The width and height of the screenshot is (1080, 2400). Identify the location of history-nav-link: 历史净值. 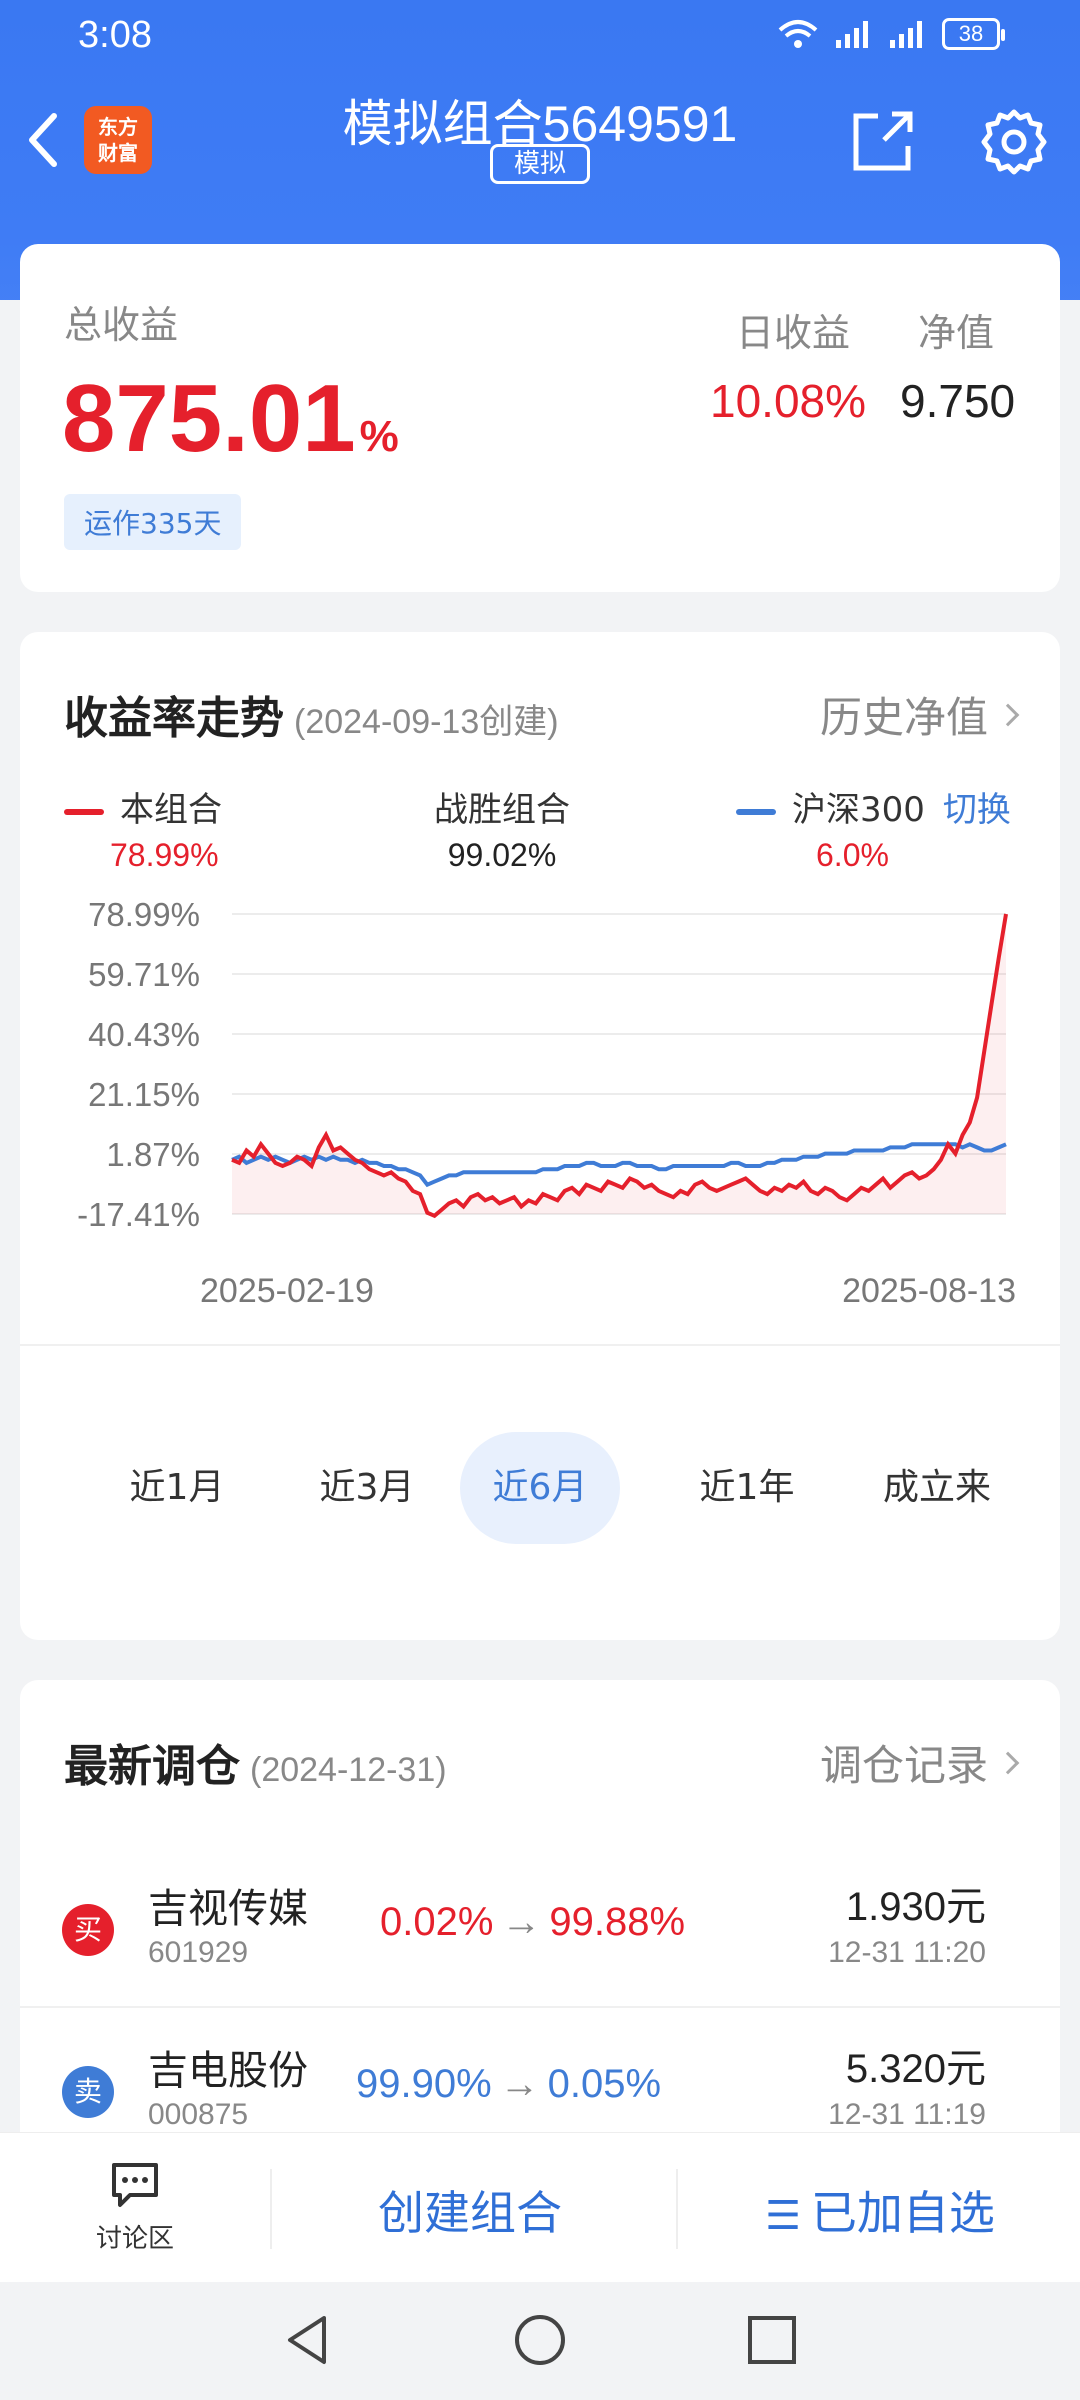
(920, 714).